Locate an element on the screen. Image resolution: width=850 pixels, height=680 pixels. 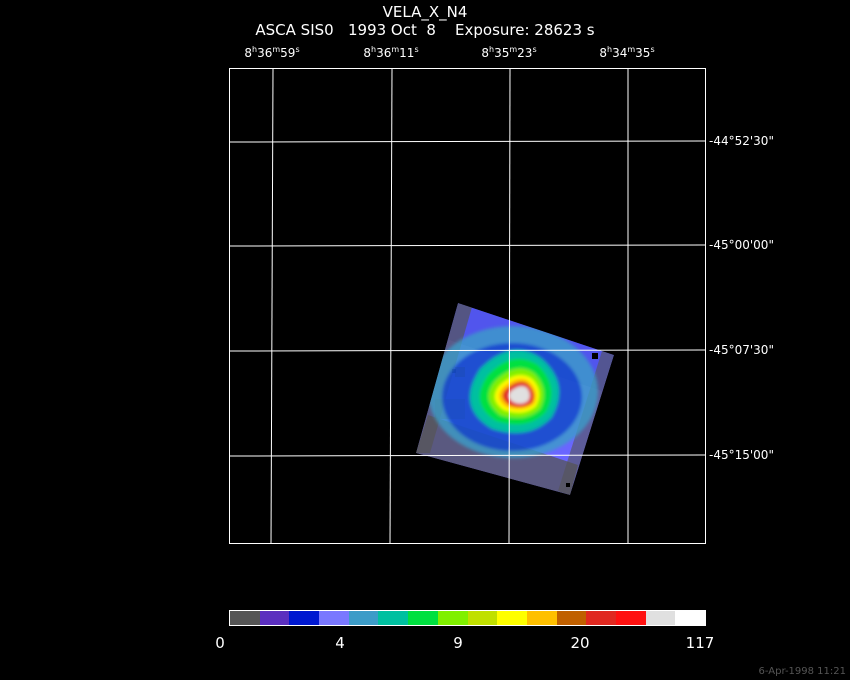
color-scale-bar is located at coordinates (467, 618).